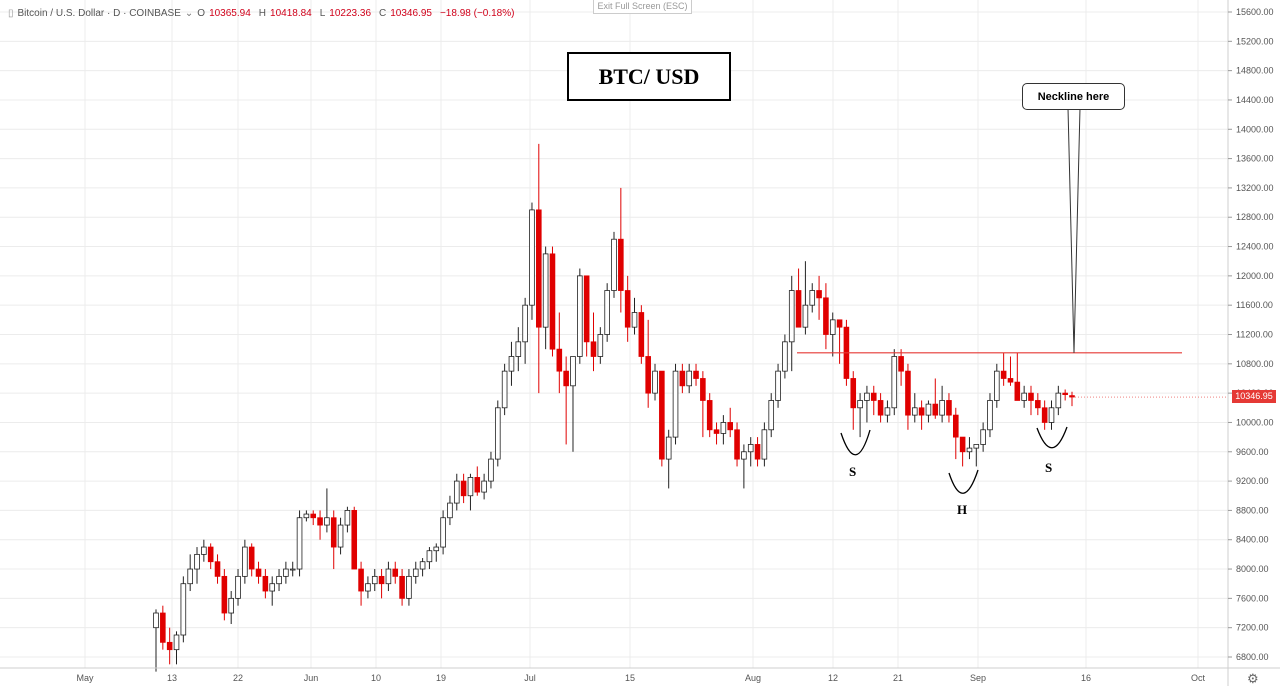 The width and height of the screenshot is (1280, 691). I want to click on callout-pointer, so click(1074, 230).